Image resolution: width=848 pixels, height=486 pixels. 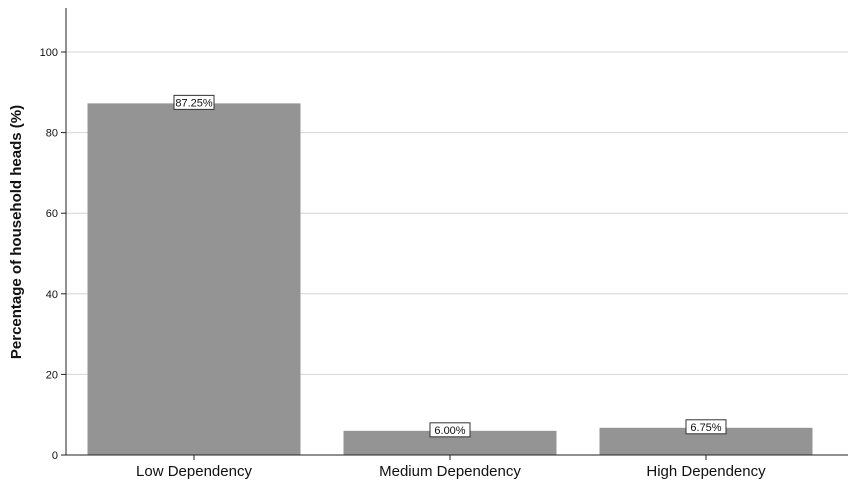 I want to click on y-axis-ticks: 0 20 40 60 80 100, so click(x=53, y=254).